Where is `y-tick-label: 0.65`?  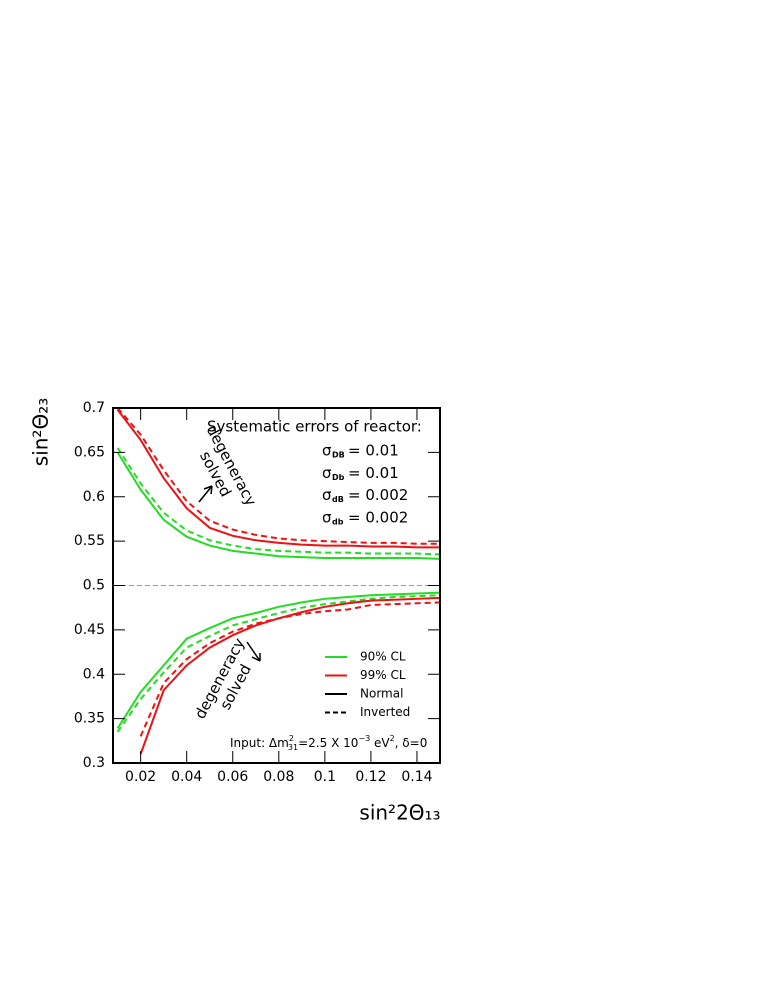 y-tick-label: 0.65 is located at coordinates (89, 452).